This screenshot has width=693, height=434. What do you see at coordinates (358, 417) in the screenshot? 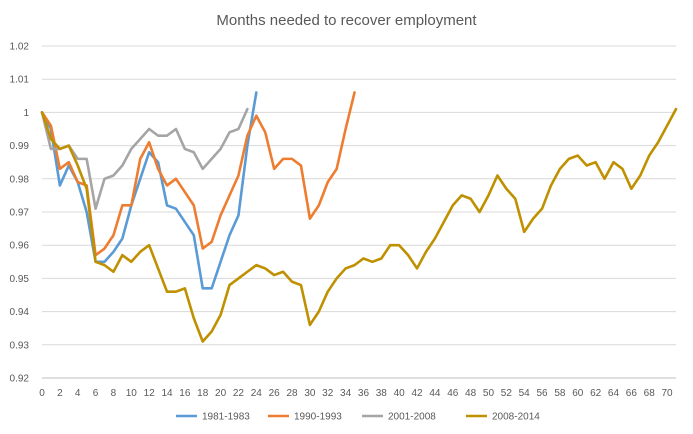
I see `legend: 1981-1983 1990-1993 2001-2008 2008-2014` at bounding box center [358, 417].